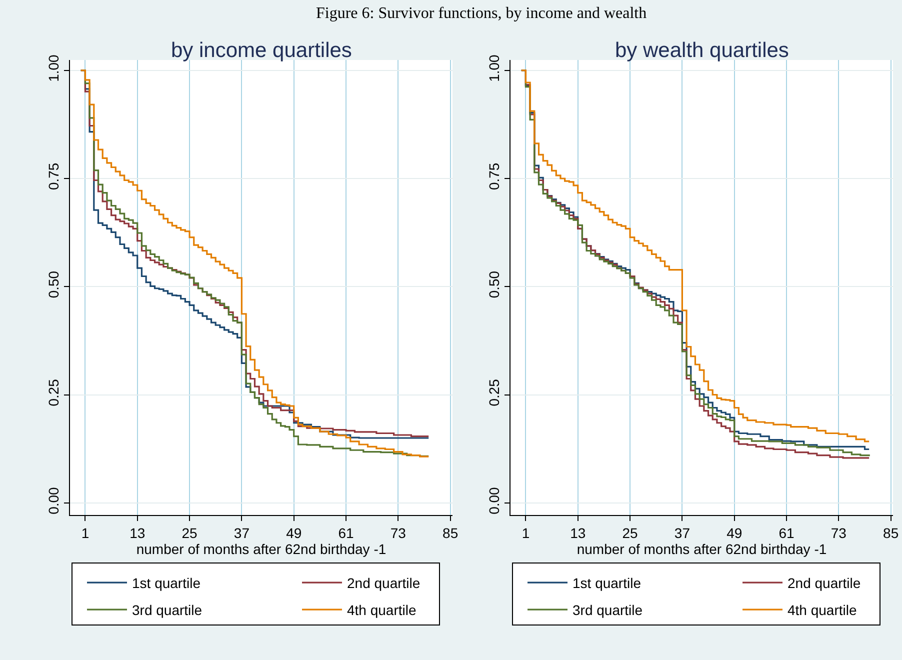 The image size is (902, 660). What do you see at coordinates (481, 13) in the screenshot?
I see `caption: Figure 6: Survivor functions, by income and wealth` at bounding box center [481, 13].